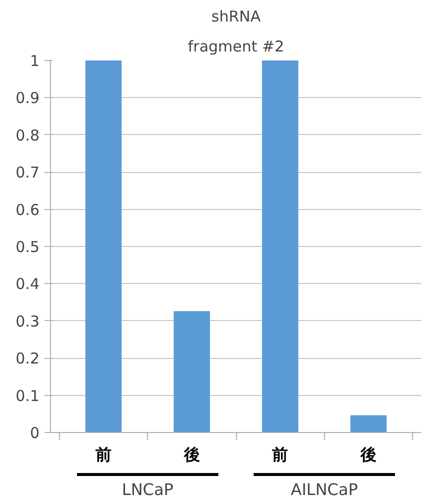  I want to click on y-tick-label: 0.1, so click(28, 395).